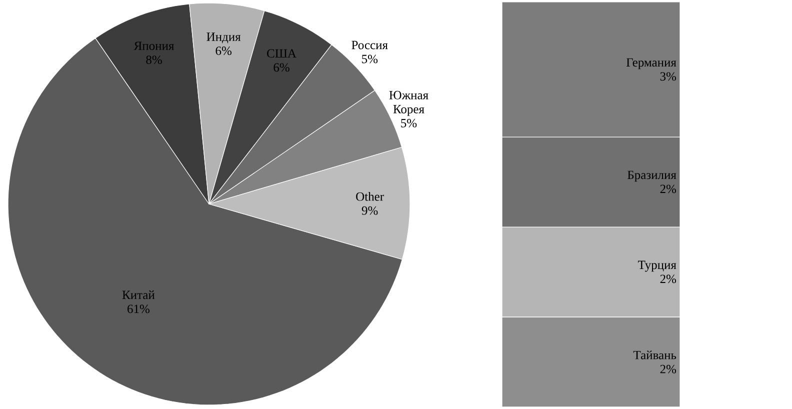 This screenshot has height=409, width=792. What do you see at coordinates (281, 53) in the screenshot?
I see `slice-label: США` at bounding box center [281, 53].